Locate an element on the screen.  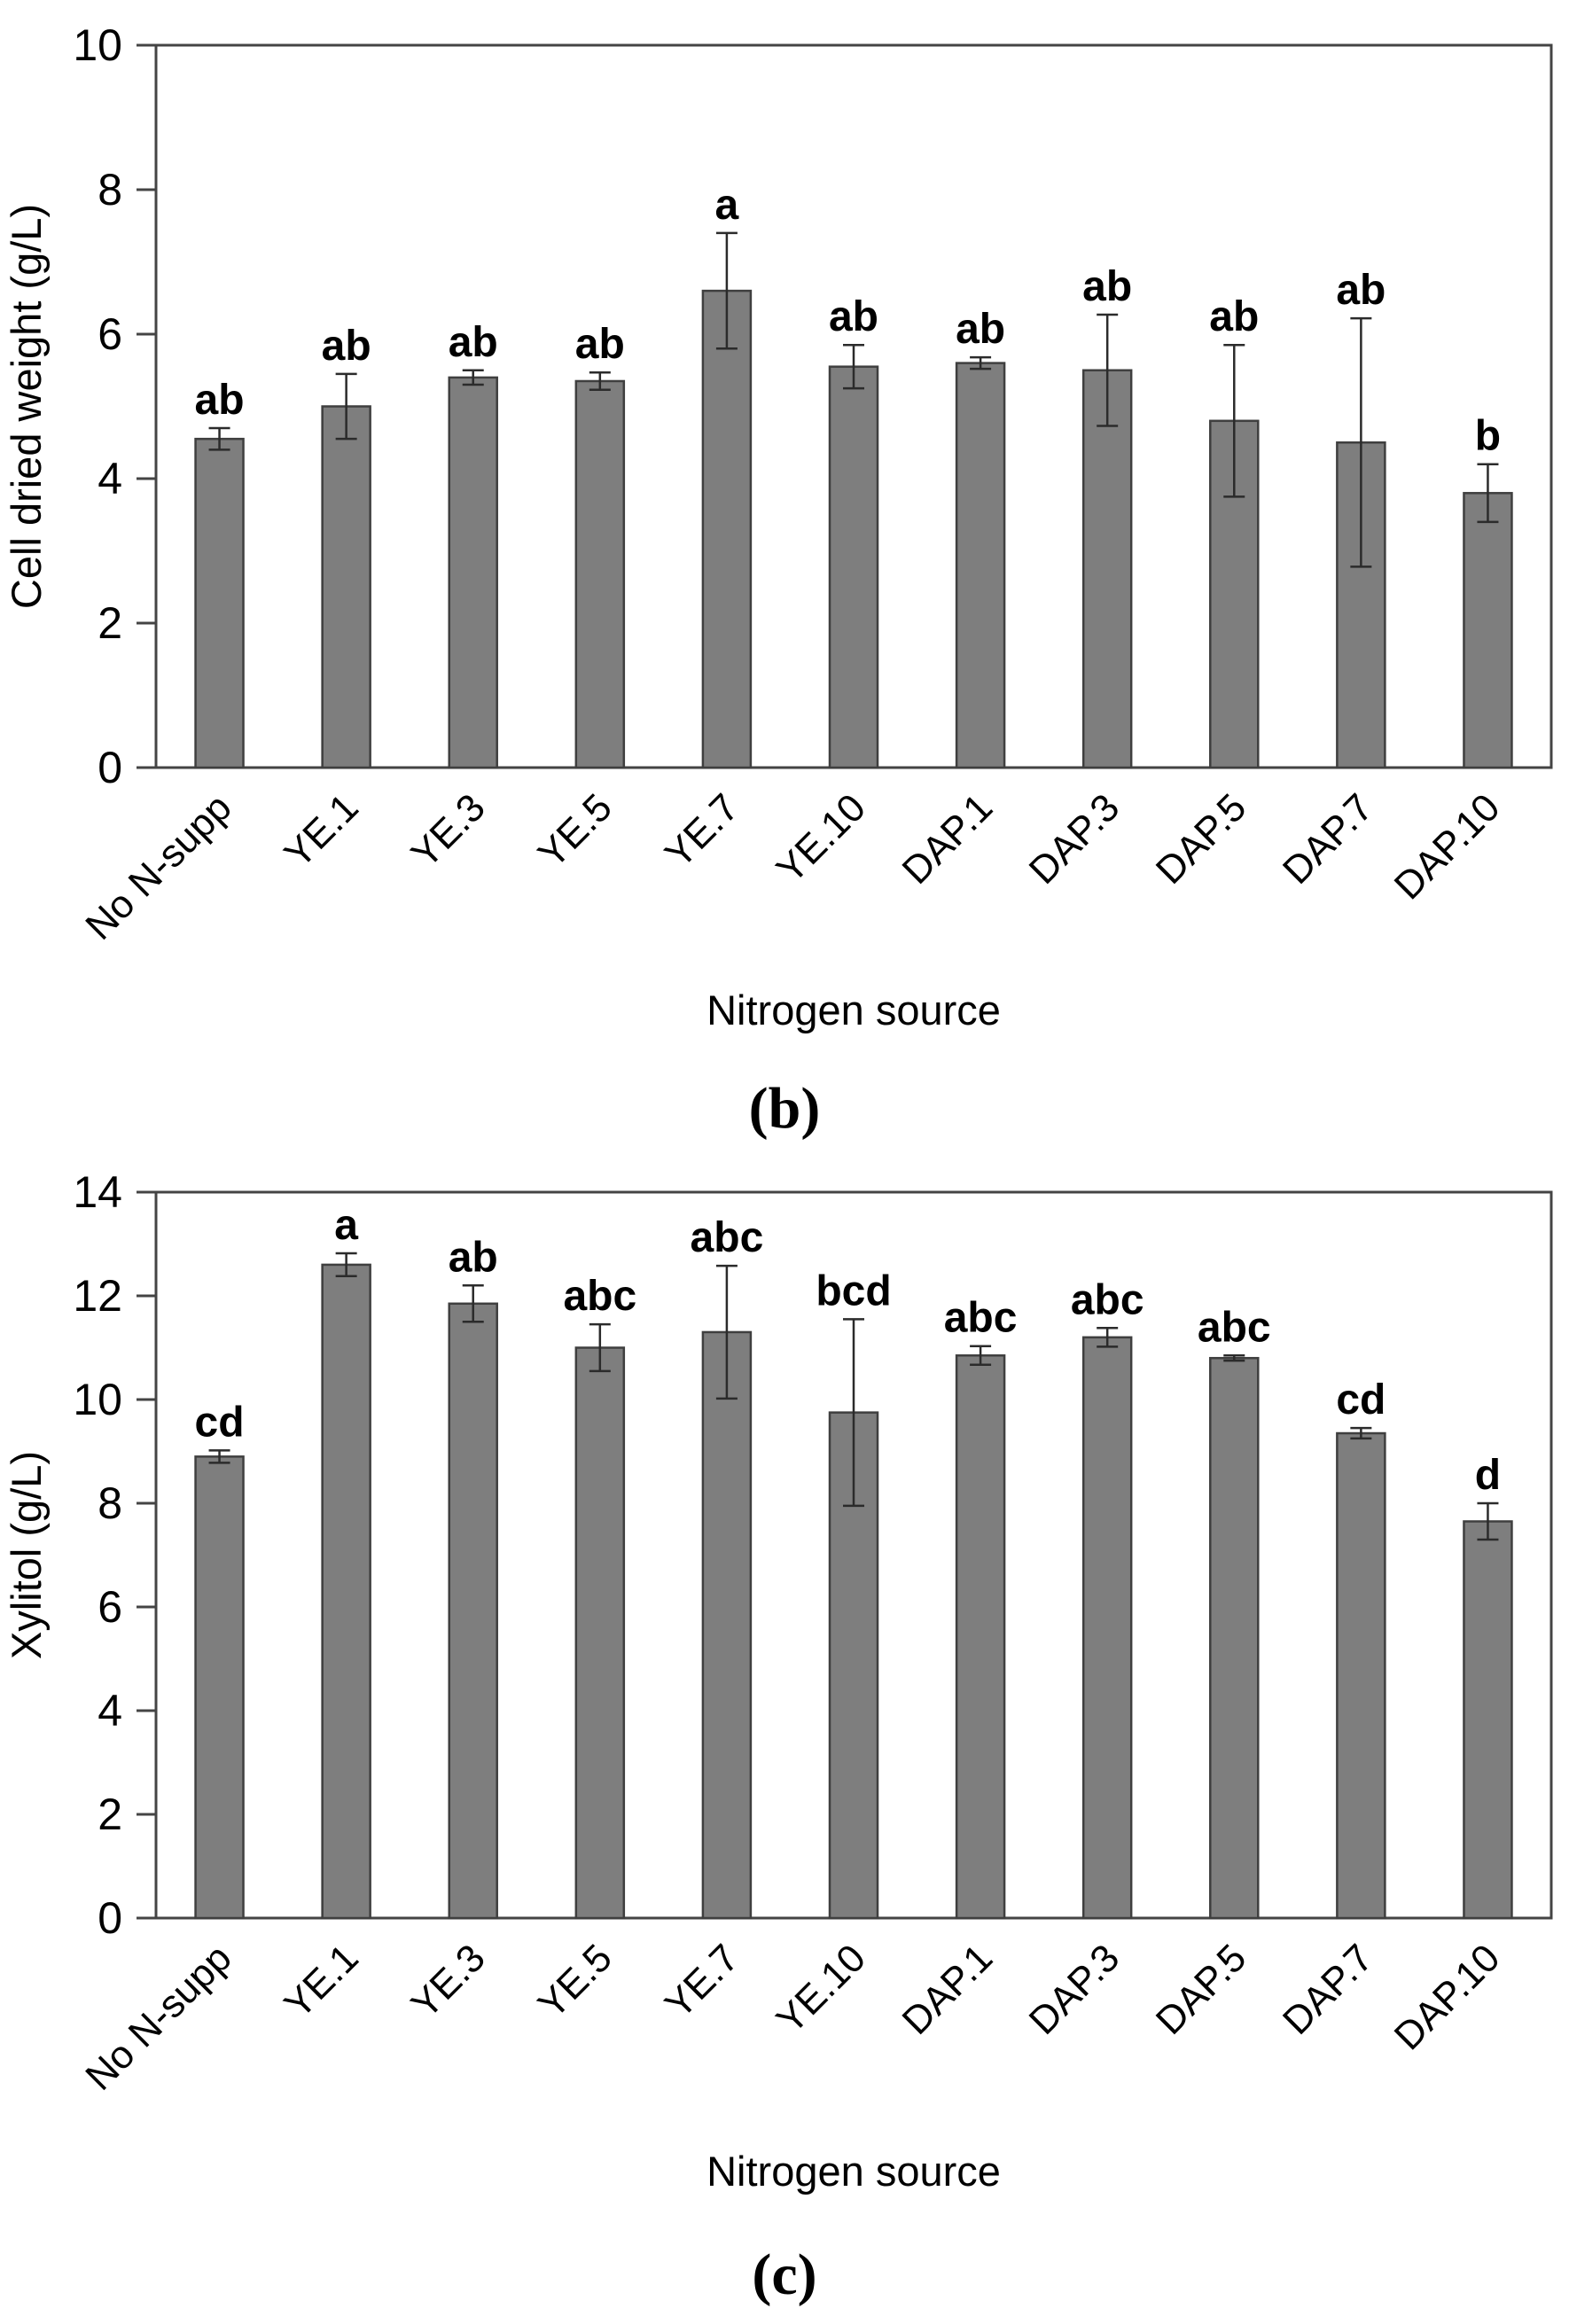
sig-label: d is located at coordinates (1488, 1476).